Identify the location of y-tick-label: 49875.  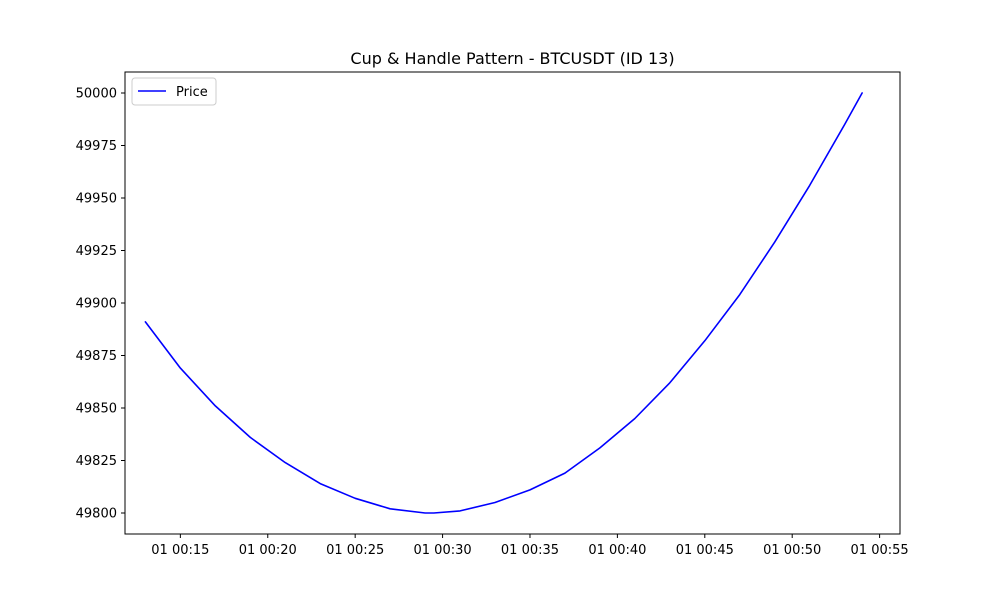
(96, 356).